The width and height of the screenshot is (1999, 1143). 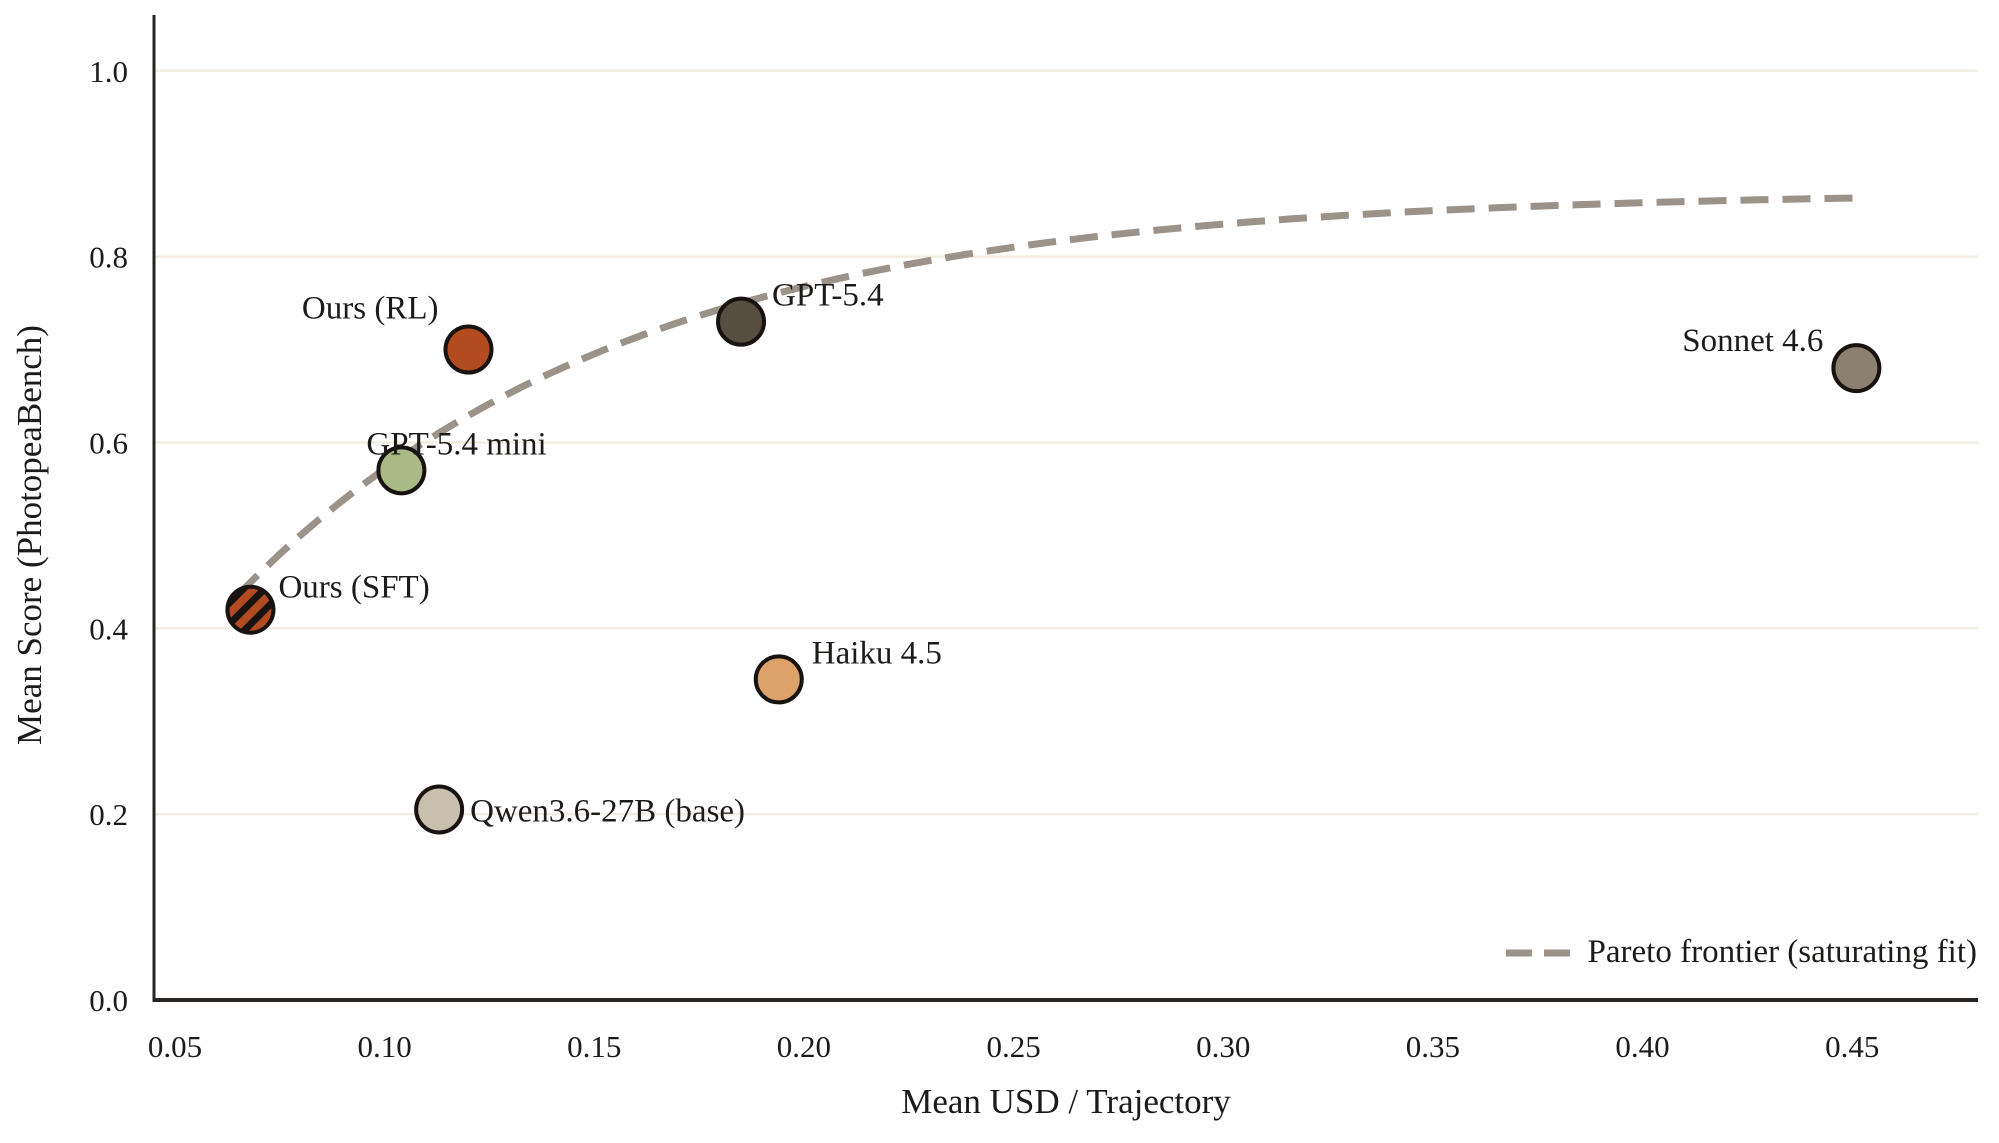 I want to click on x-tick-label-0.45: 0.45, so click(x=1852, y=1046).